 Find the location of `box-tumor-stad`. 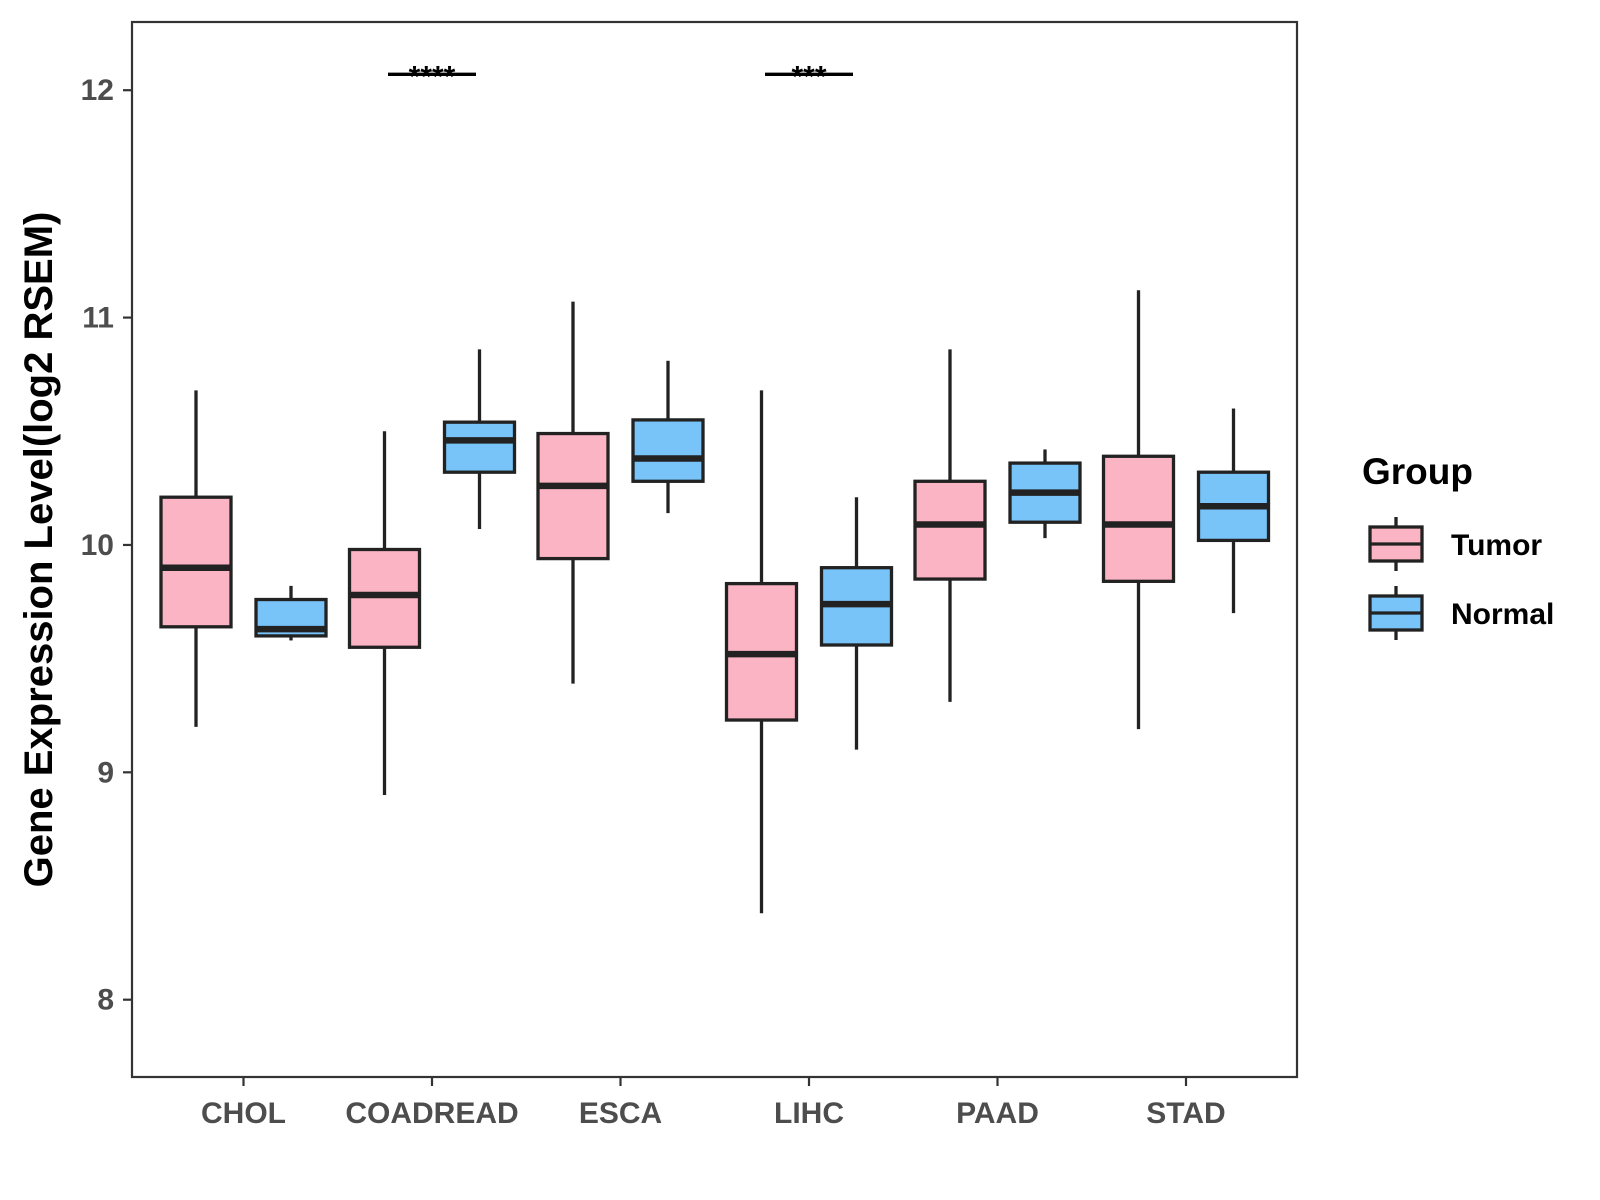

box-tumor-stad is located at coordinates (1138, 510).